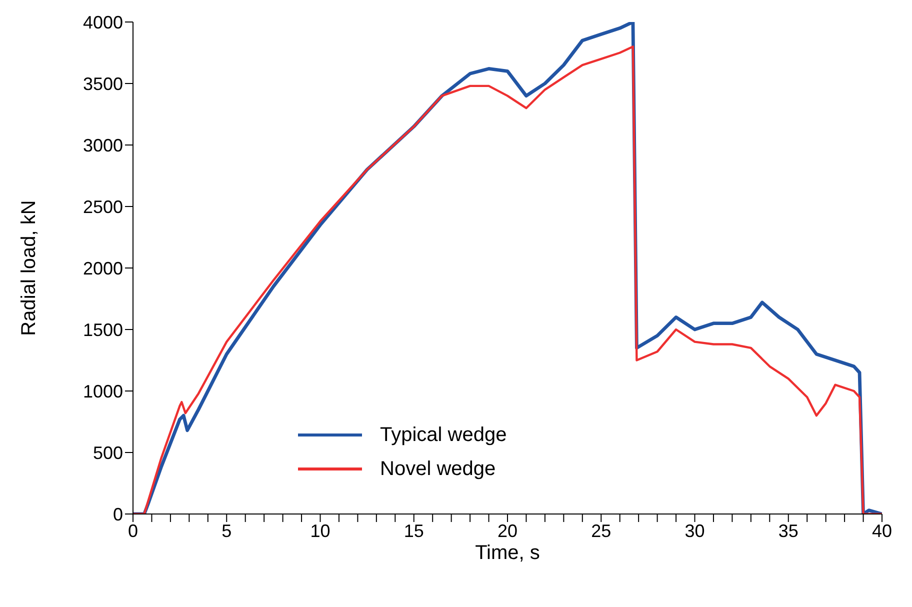 This screenshot has width=912, height=607. I want to click on y-tick-label: 4000, so click(102, 22).